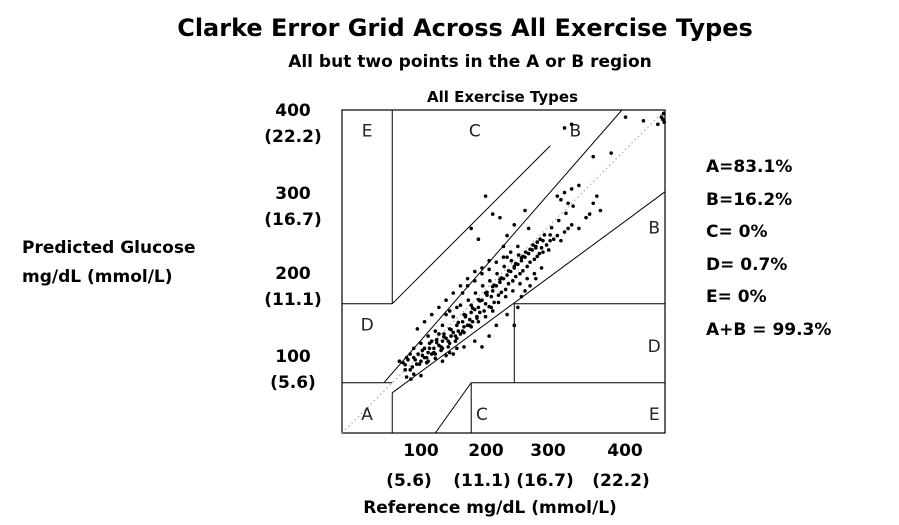 Image resolution: width=899 pixels, height=525 pixels. Describe the element at coordinates (621, 481) in the screenshot. I see `x-tick-400-sublabel: (22.2)` at that location.